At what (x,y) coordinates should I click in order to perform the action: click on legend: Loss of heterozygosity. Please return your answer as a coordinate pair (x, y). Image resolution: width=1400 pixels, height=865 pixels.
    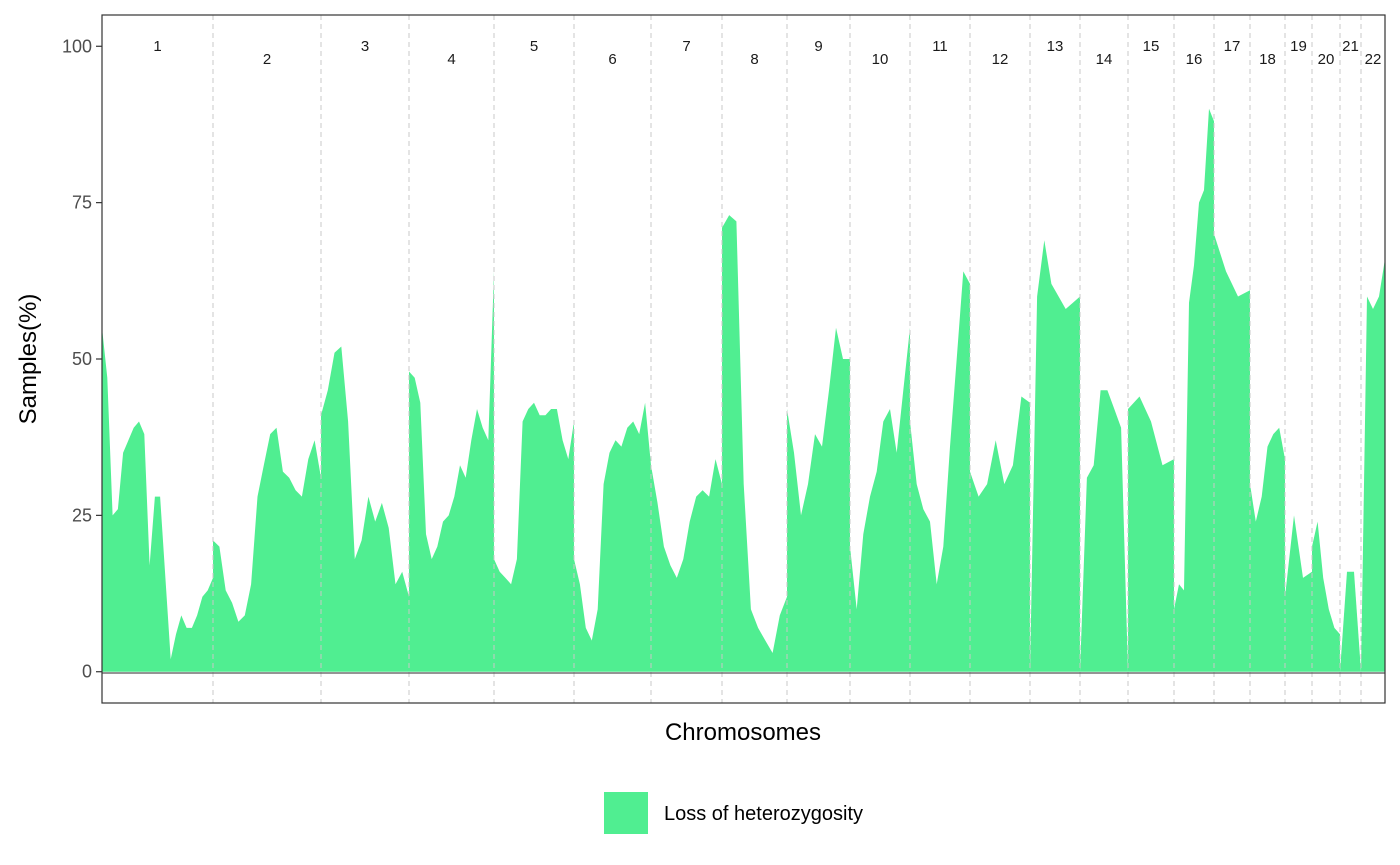
    Looking at the image, I should click on (733, 813).